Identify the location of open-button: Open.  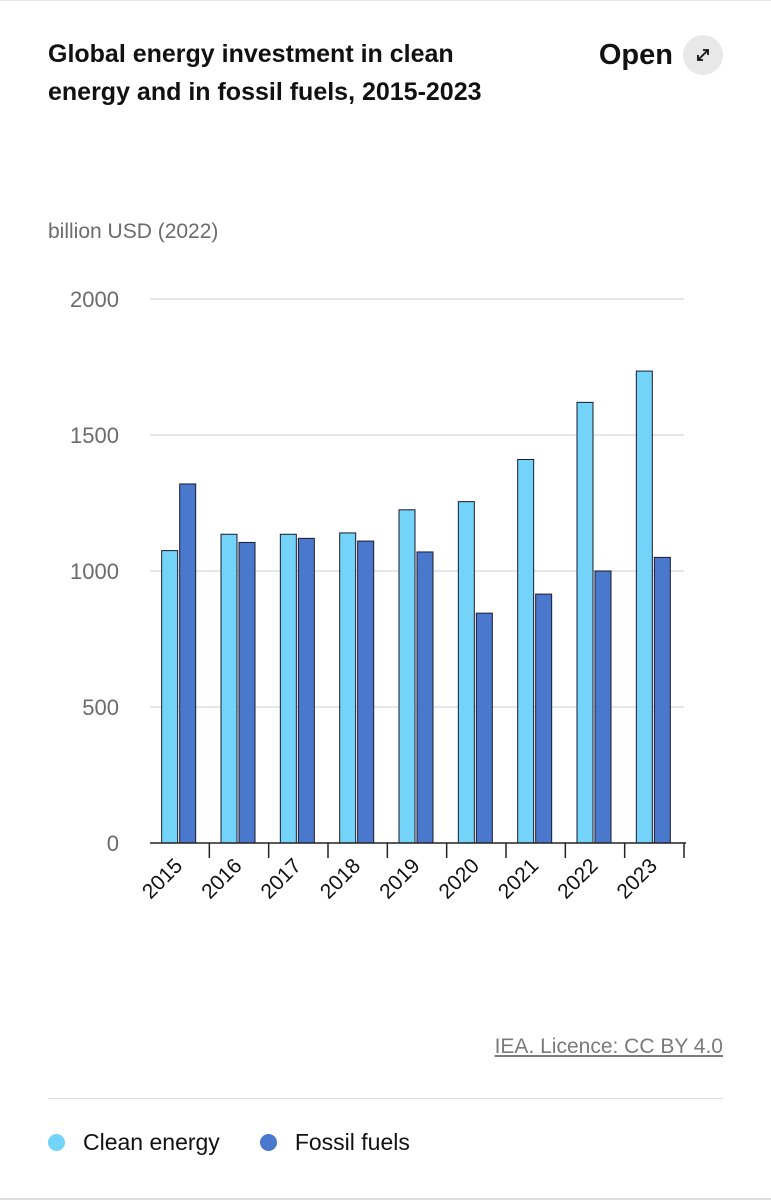
(661, 55).